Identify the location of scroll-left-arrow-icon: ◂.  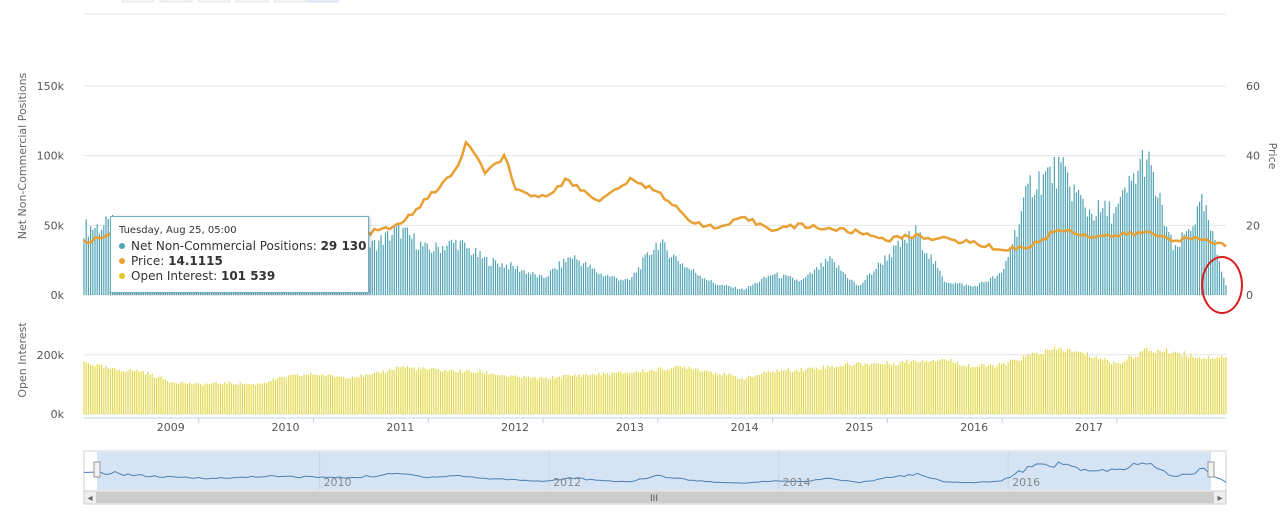
(89, 498).